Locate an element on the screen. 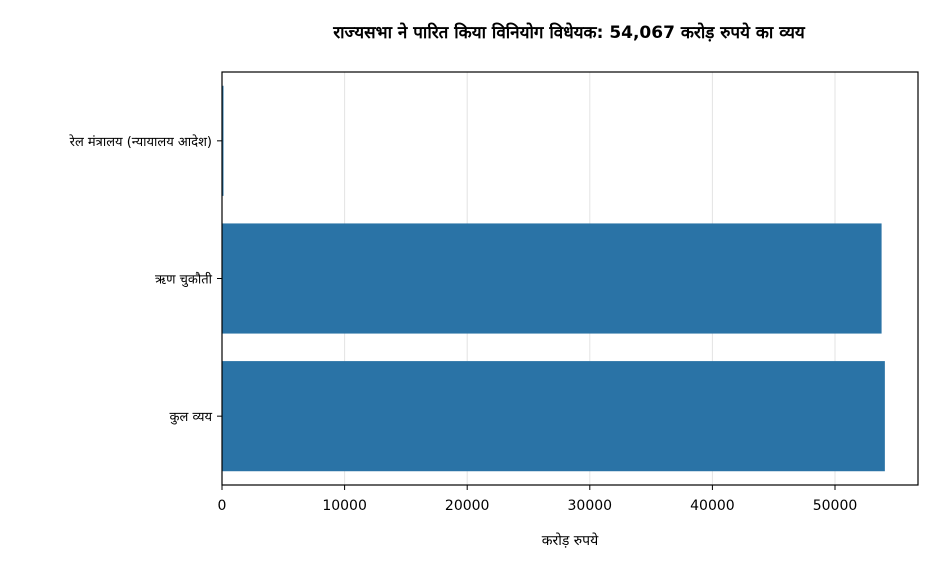  x-tick-label: 30000 is located at coordinates (590, 506).